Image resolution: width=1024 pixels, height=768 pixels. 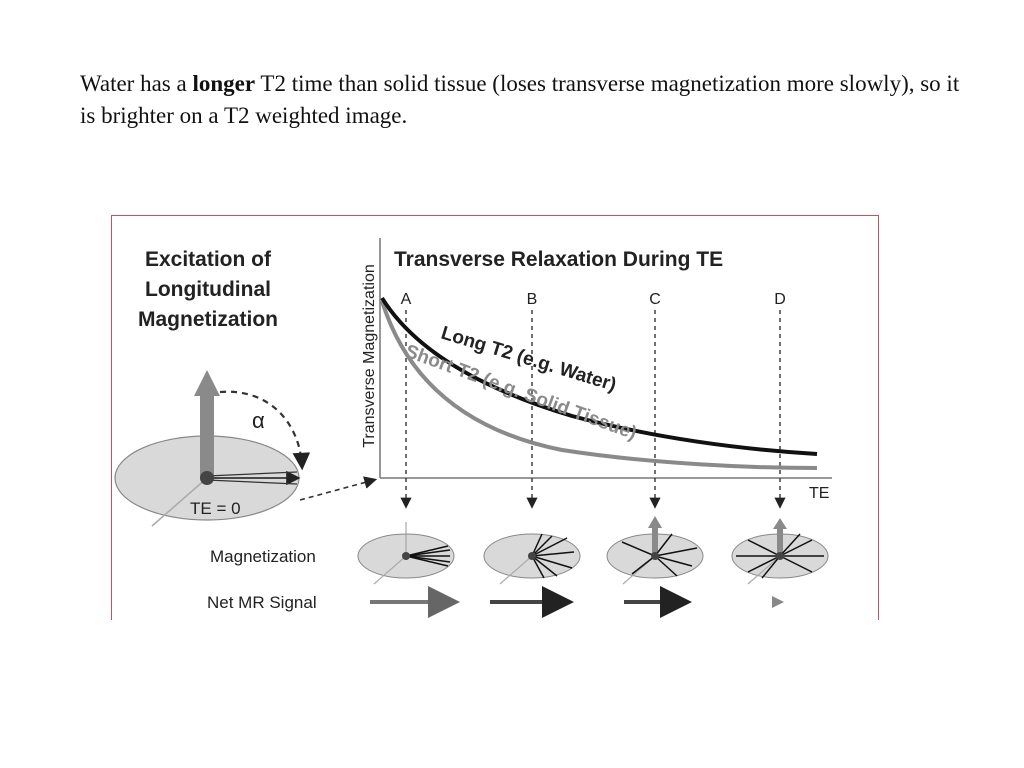 I want to click on spin-disc-b, so click(x=532, y=559).